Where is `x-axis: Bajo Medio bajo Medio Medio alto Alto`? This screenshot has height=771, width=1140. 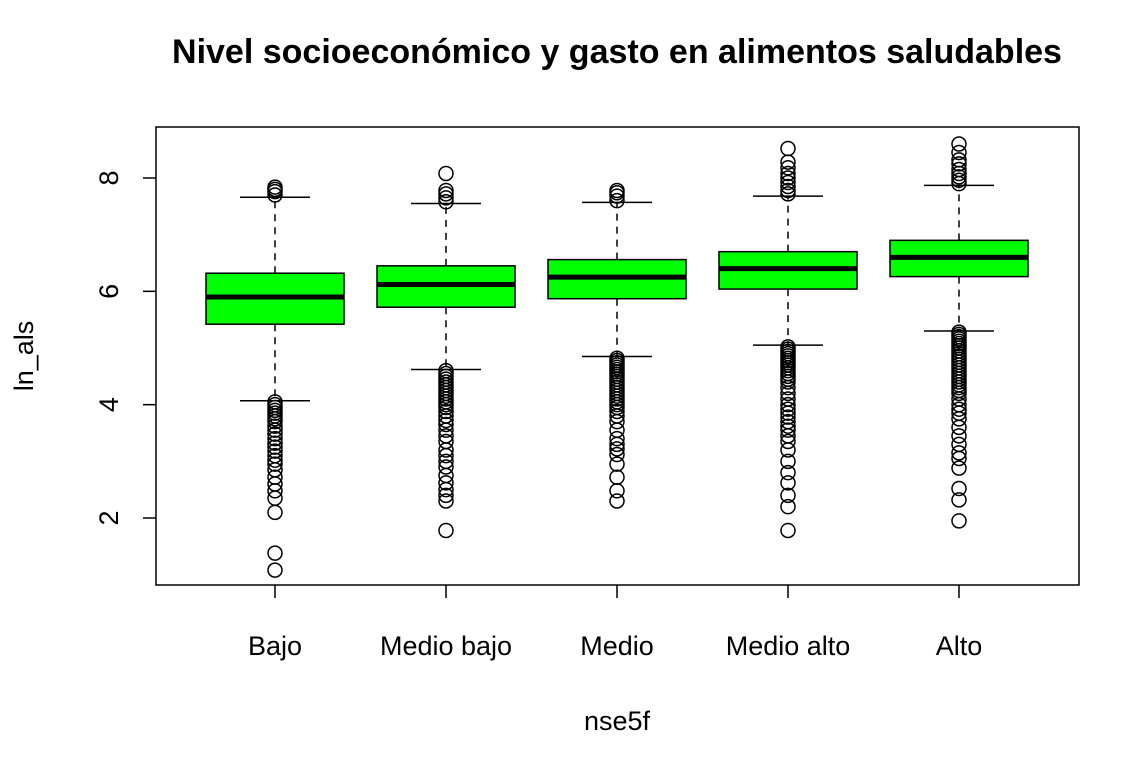 x-axis: Bajo Medio bajo Medio Medio alto Alto is located at coordinates (615, 623).